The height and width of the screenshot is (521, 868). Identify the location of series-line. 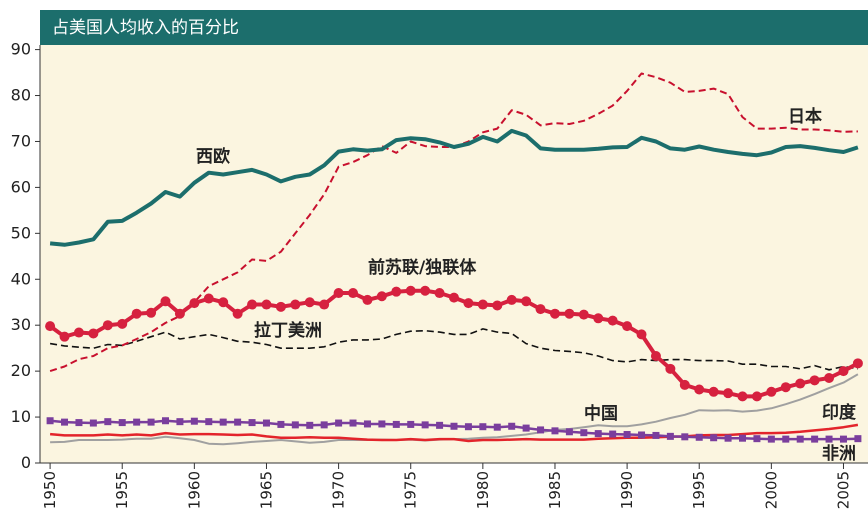
(454, 349).